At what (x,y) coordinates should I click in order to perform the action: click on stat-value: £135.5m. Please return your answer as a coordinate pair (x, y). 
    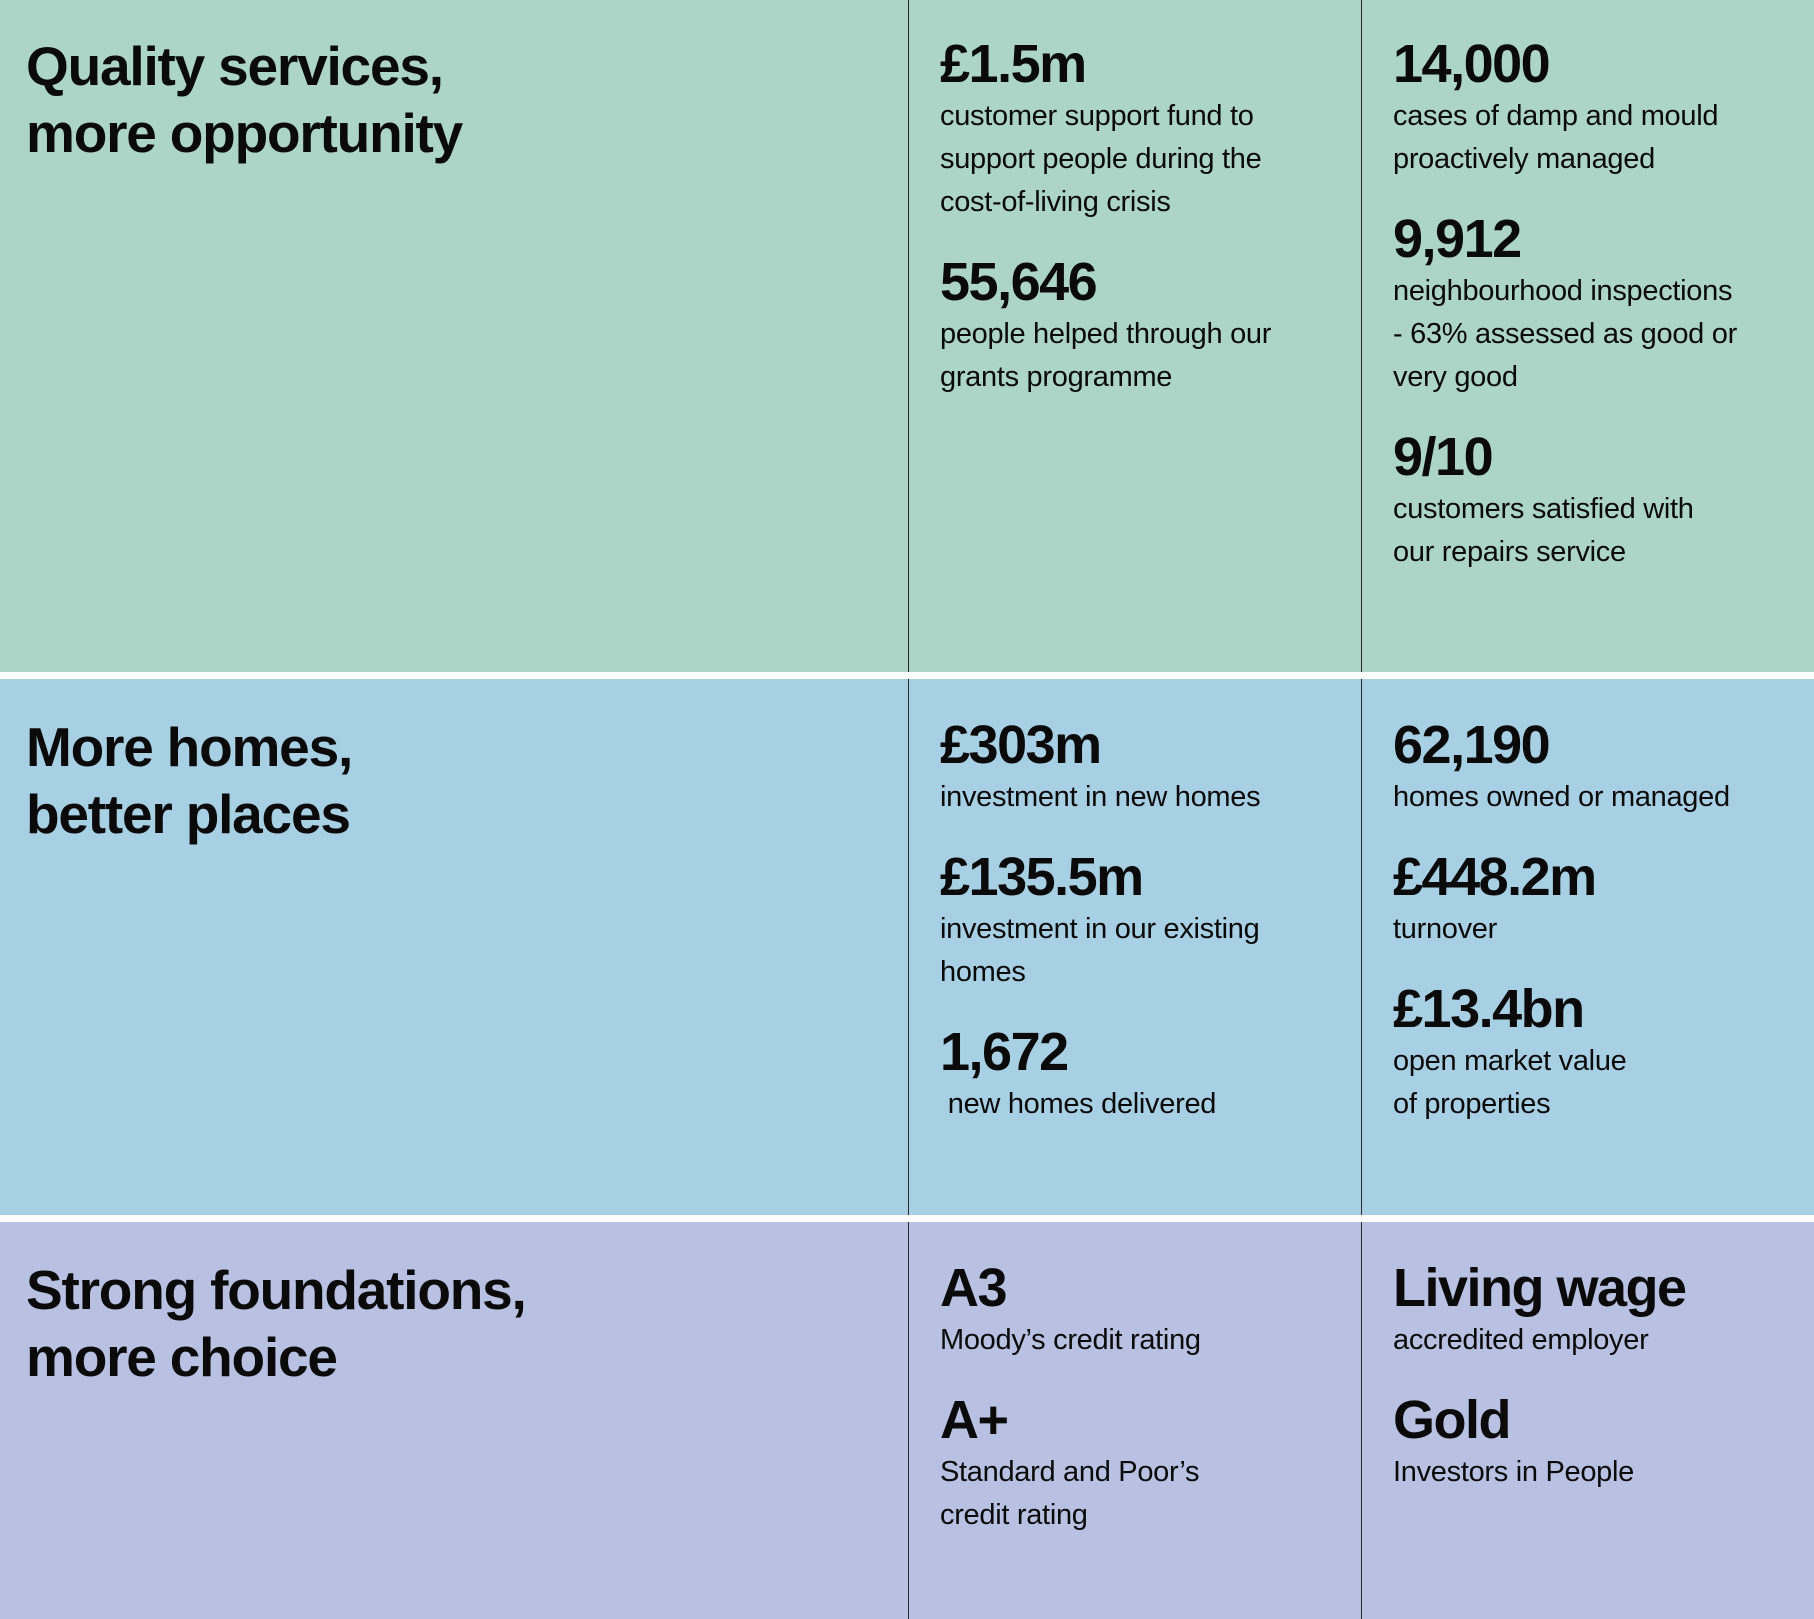
    Looking at the image, I should click on (1042, 877).